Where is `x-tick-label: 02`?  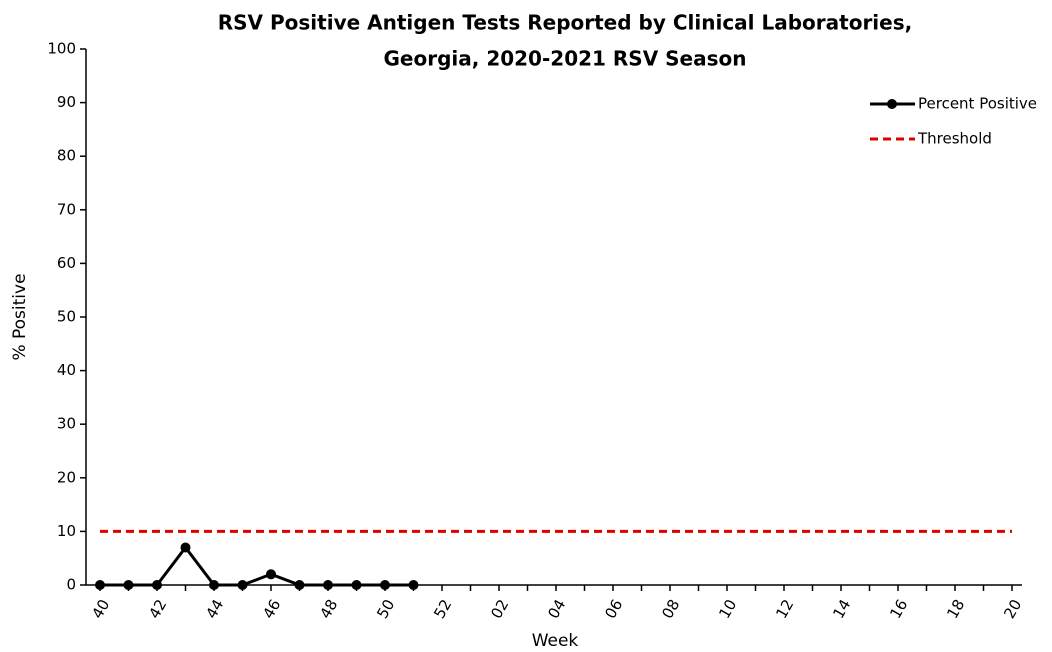 x-tick-label: 02 is located at coordinates (499, 609).